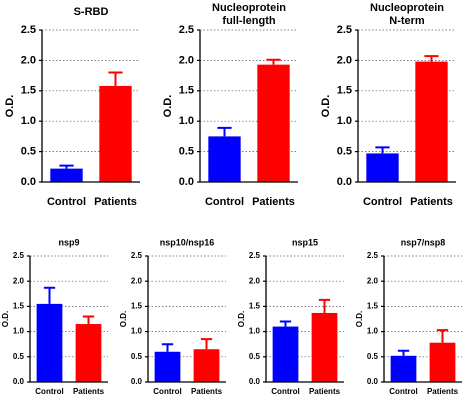 The width and height of the screenshot is (474, 398). Describe the element at coordinates (407, 8) in the screenshot. I see `chart-title: Nucleoprotein` at that location.